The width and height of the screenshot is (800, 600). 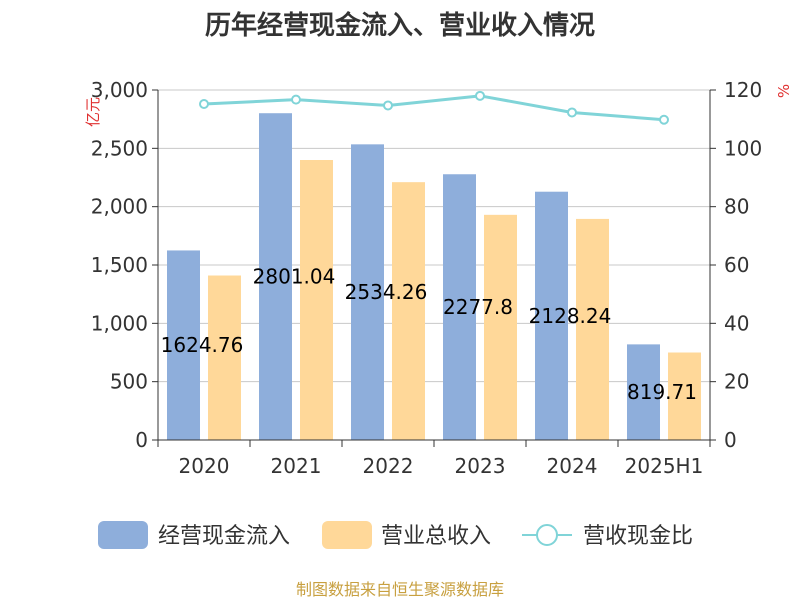 What do you see at coordinates (441, 466) in the screenshot?
I see `x-axis-ticks: 2020 2021 2022 2023 2024 2025H1` at bounding box center [441, 466].